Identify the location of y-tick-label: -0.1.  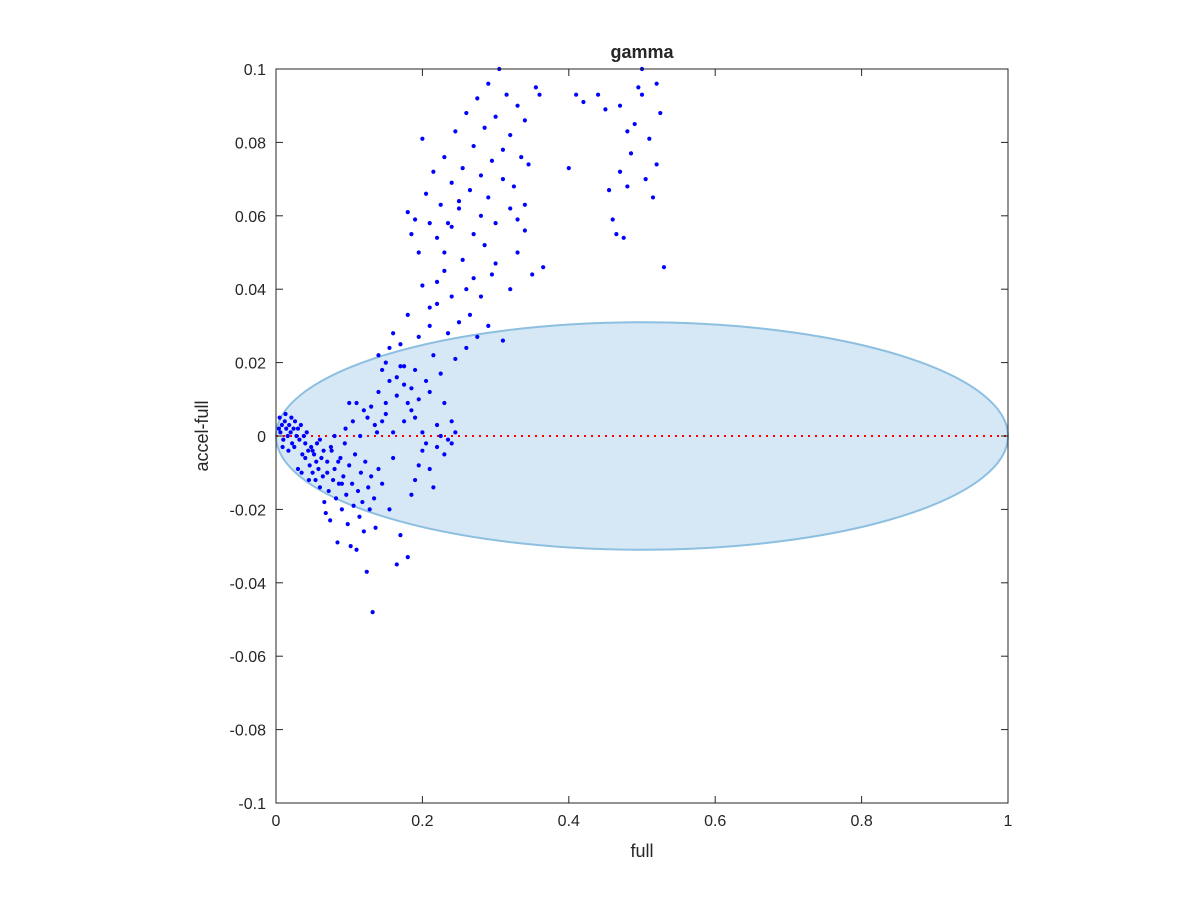
(252, 804).